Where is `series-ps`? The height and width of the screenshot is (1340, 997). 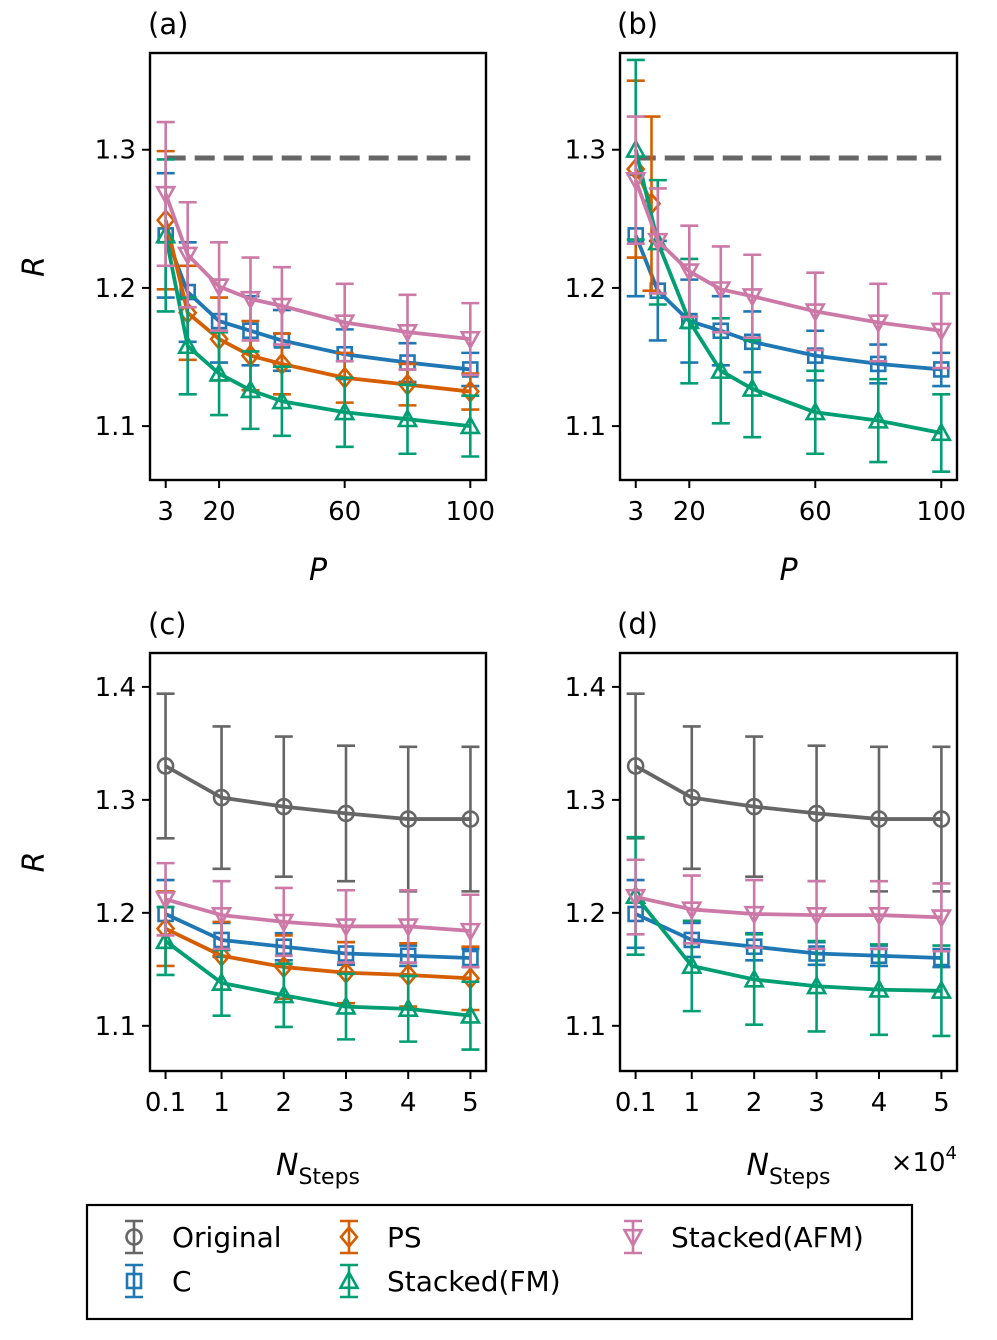
series-ps is located at coordinates (318, 280).